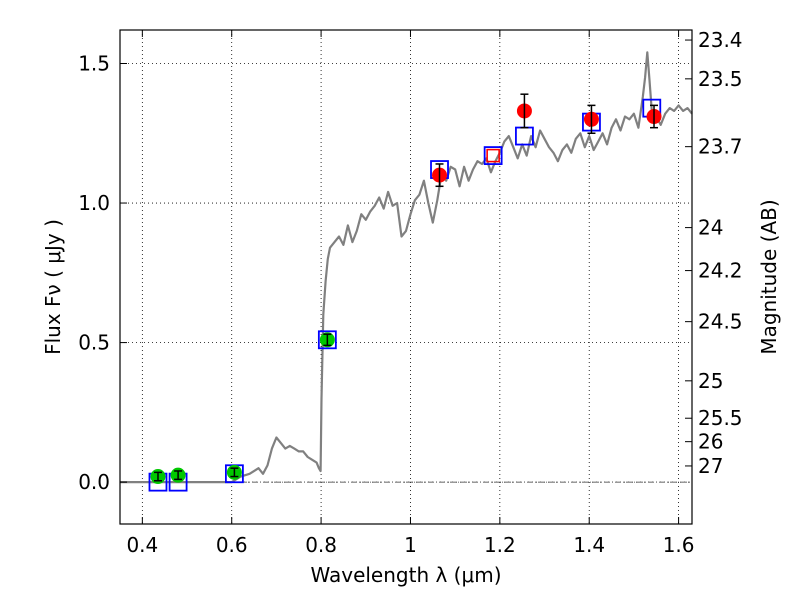 The height and width of the screenshot is (600, 800). I want to click on x-tick-label: 1, so click(410, 545).